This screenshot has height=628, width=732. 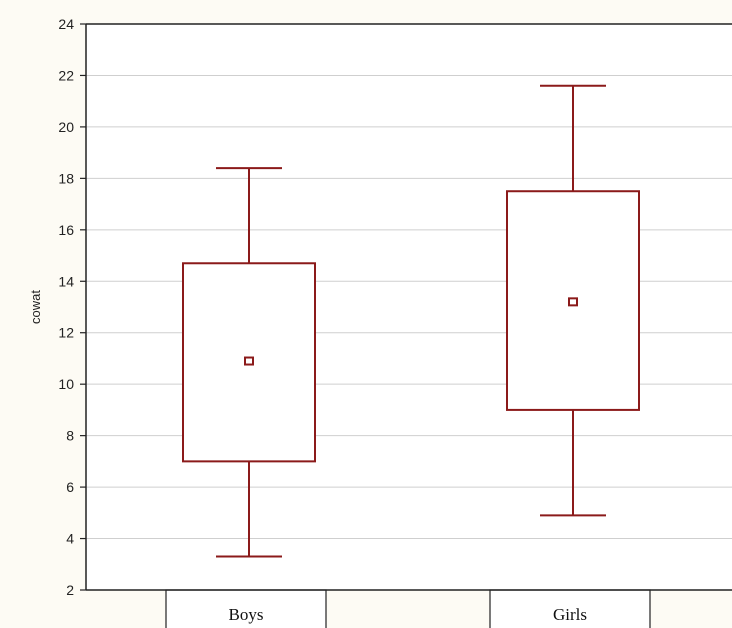 What do you see at coordinates (570, 614) in the screenshot?
I see `x-category-label: Girls` at bounding box center [570, 614].